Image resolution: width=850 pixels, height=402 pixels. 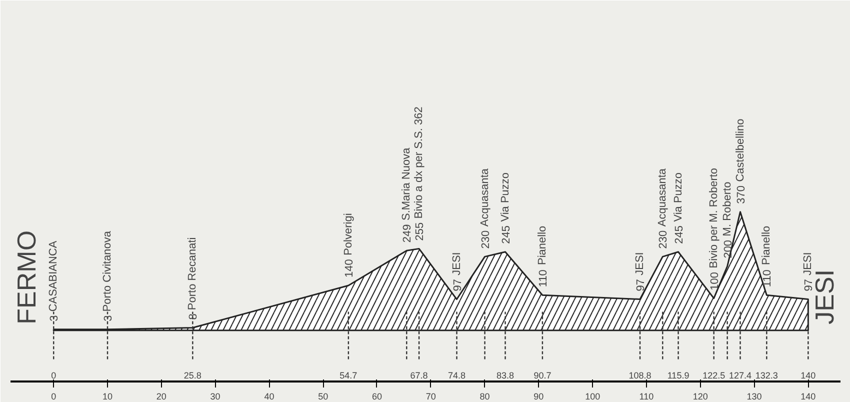 What do you see at coordinates (740, 375) in the screenshot?
I see `ref-line-label: 127.4` at bounding box center [740, 375].